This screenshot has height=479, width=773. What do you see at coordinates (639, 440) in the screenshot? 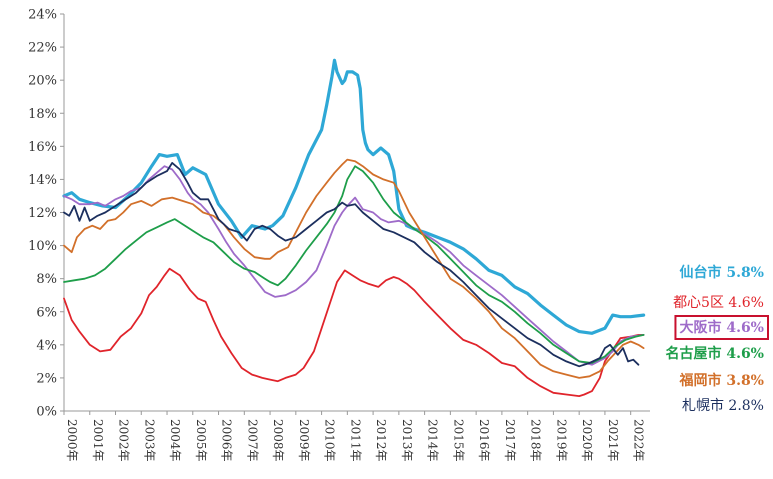
I see `x-tick-label: 2022年` at bounding box center [639, 440].